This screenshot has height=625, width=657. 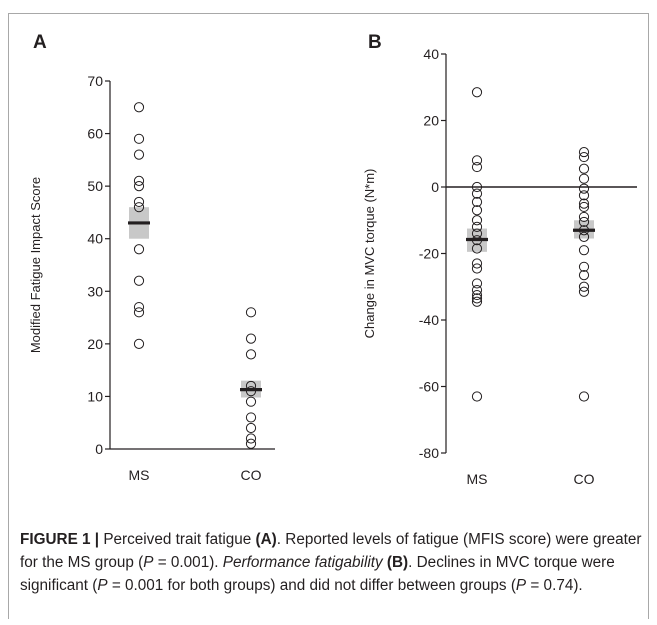 What do you see at coordinates (648, 316) in the screenshot?
I see `figure-right-border` at bounding box center [648, 316].